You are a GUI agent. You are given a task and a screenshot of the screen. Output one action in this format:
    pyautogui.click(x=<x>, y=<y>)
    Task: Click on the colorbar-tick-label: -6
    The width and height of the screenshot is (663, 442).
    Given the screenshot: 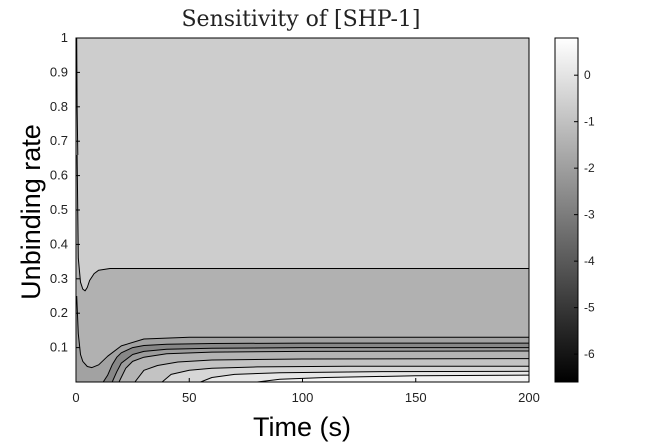 What is the action you would take?
    pyautogui.click(x=589, y=354)
    